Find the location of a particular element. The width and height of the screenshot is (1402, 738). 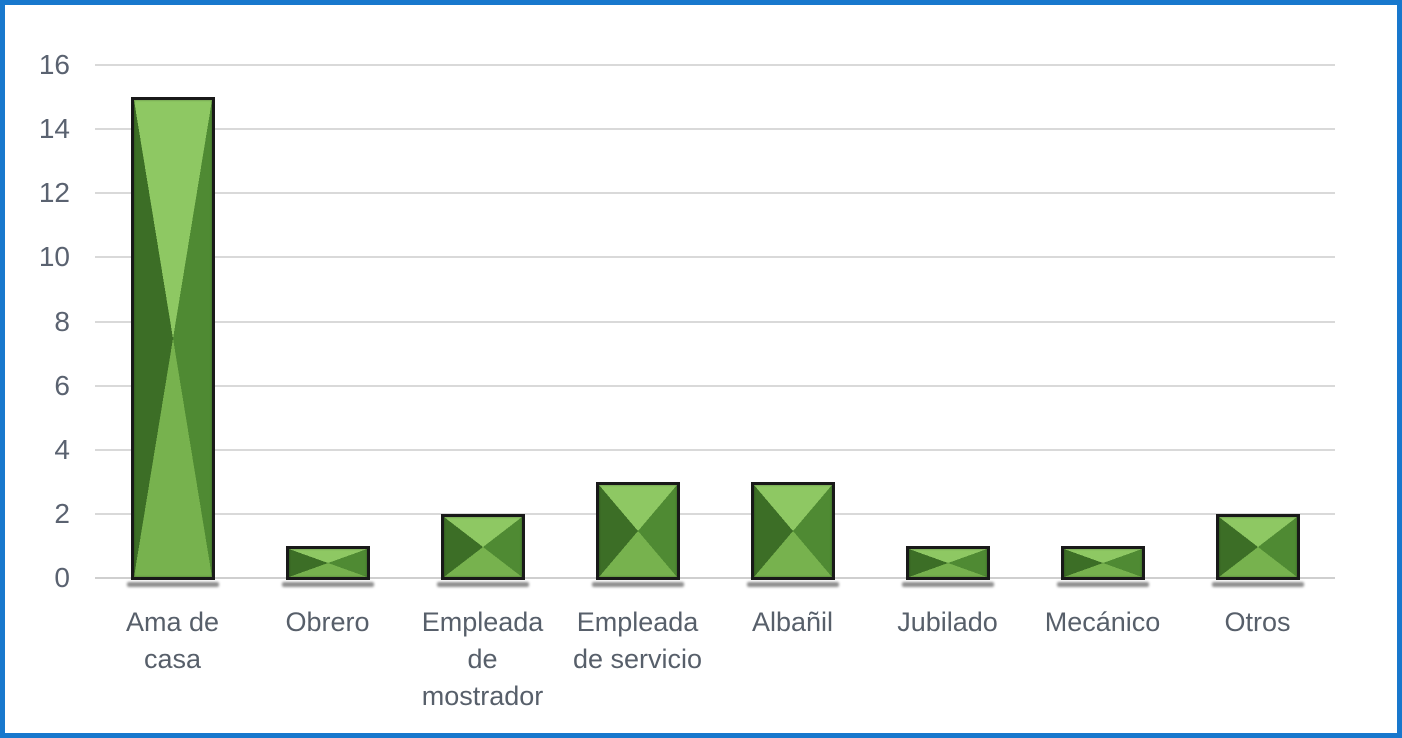

x-axis-label-line: Jubilado is located at coordinates (947, 622).